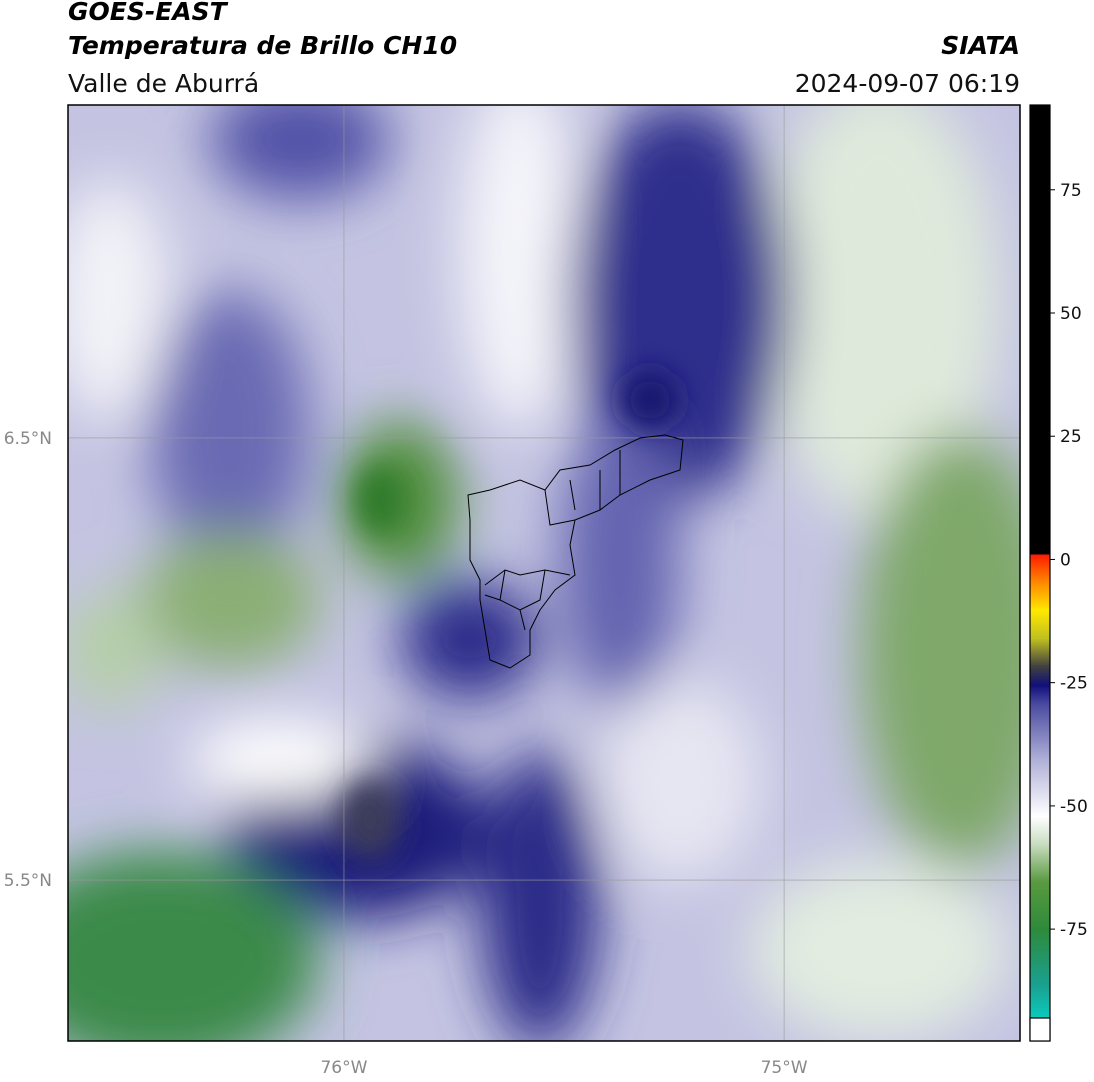  Describe the element at coordinates (784, 1068) in the screenshot. I see `lon-label: 75°W` at that location.